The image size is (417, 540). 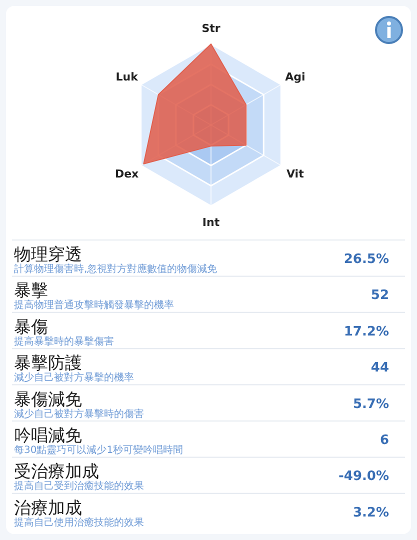 What do you see at coordinates (127, 77) in the screenshot?
I see `spoke-label: Luk` at bounding box center [127, 77].